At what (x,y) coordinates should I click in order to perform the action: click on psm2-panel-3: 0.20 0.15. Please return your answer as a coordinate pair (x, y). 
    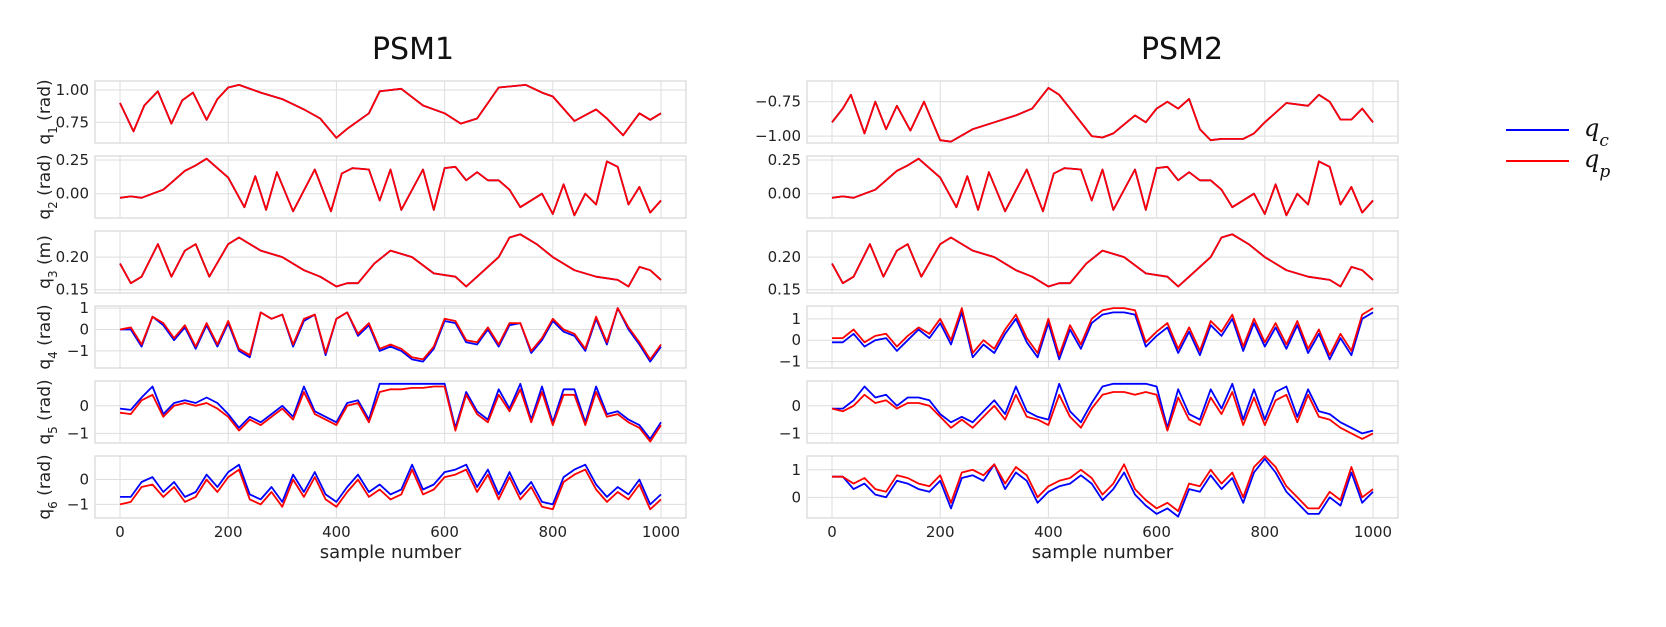
    Looking at the image, I should click on (1083, 264).